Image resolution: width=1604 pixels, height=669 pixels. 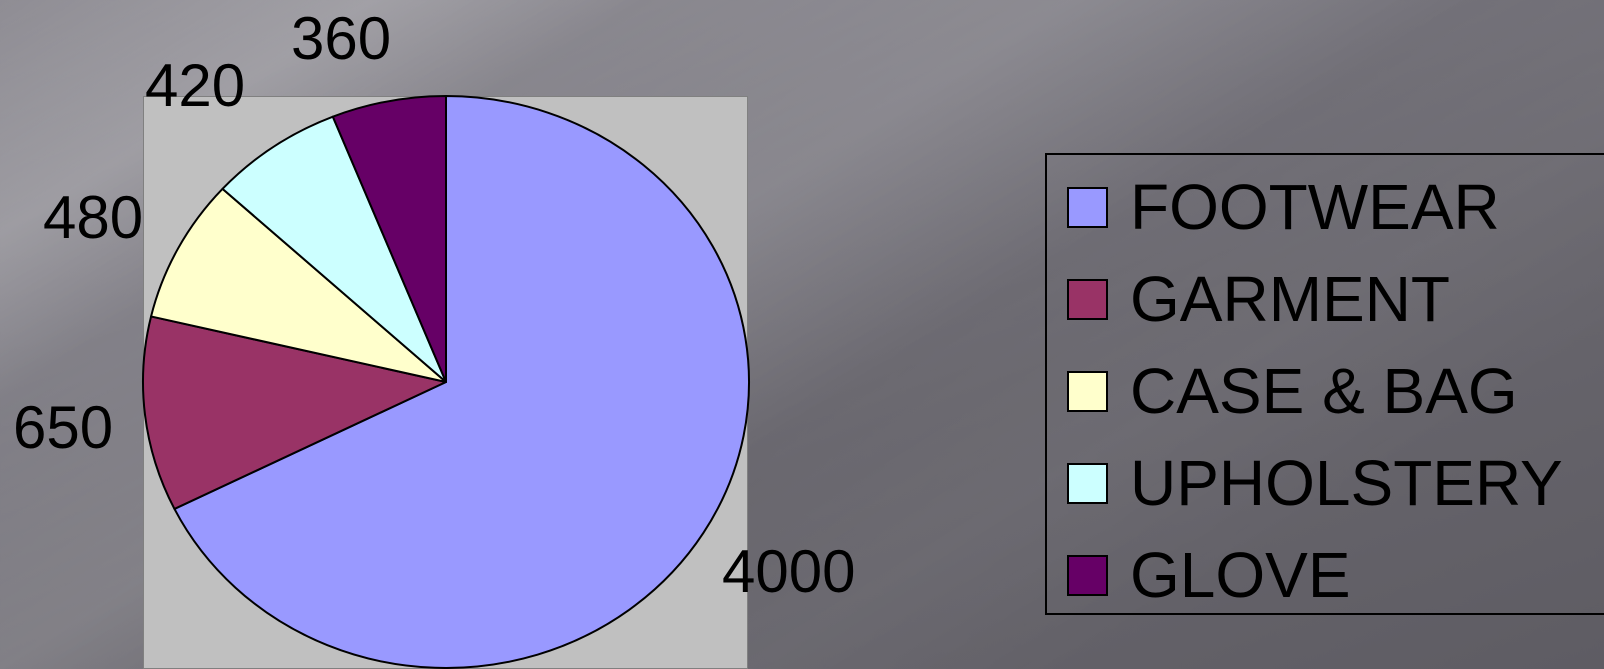 What do you see at coordinates (195, 85) in the screenshot?
I see `data-label-upholstery: 420` at bounding box center [195, 85].